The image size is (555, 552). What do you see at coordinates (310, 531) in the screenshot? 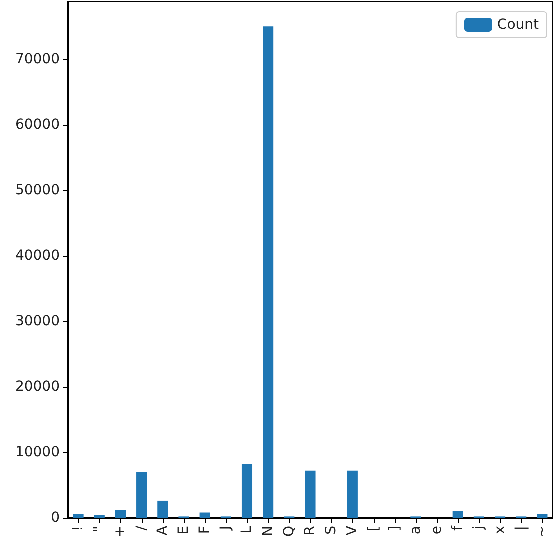
I see `x-tick-label: R` at bounding box center [310, 531].